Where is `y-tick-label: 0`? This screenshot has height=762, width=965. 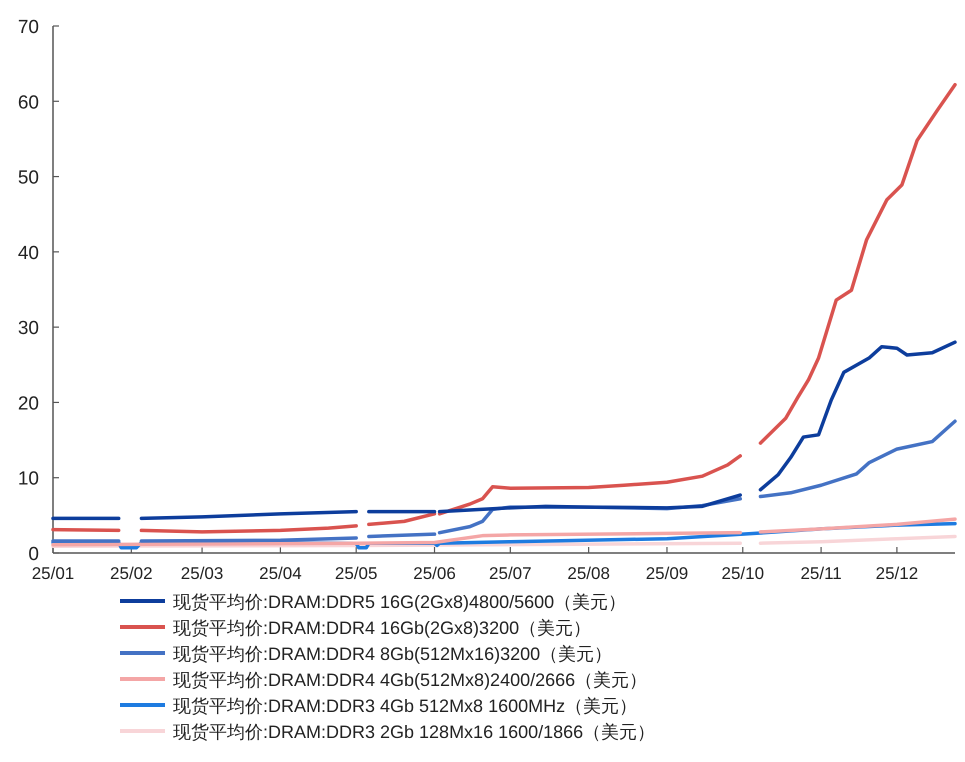 y-tick-label: 0 is located at coordinates (33, 554).